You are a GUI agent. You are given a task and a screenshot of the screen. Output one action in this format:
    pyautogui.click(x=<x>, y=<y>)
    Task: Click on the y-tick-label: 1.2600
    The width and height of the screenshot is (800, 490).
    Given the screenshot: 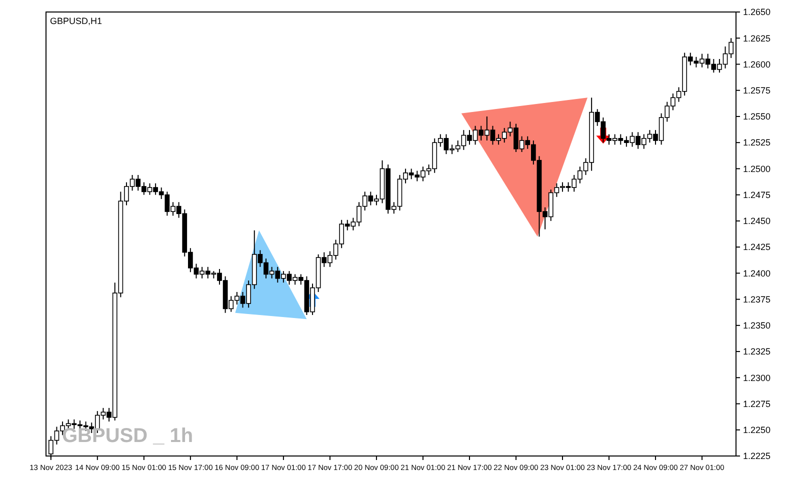 What is the action you would take?
    pyautogui.click(x=757, y=64)
    